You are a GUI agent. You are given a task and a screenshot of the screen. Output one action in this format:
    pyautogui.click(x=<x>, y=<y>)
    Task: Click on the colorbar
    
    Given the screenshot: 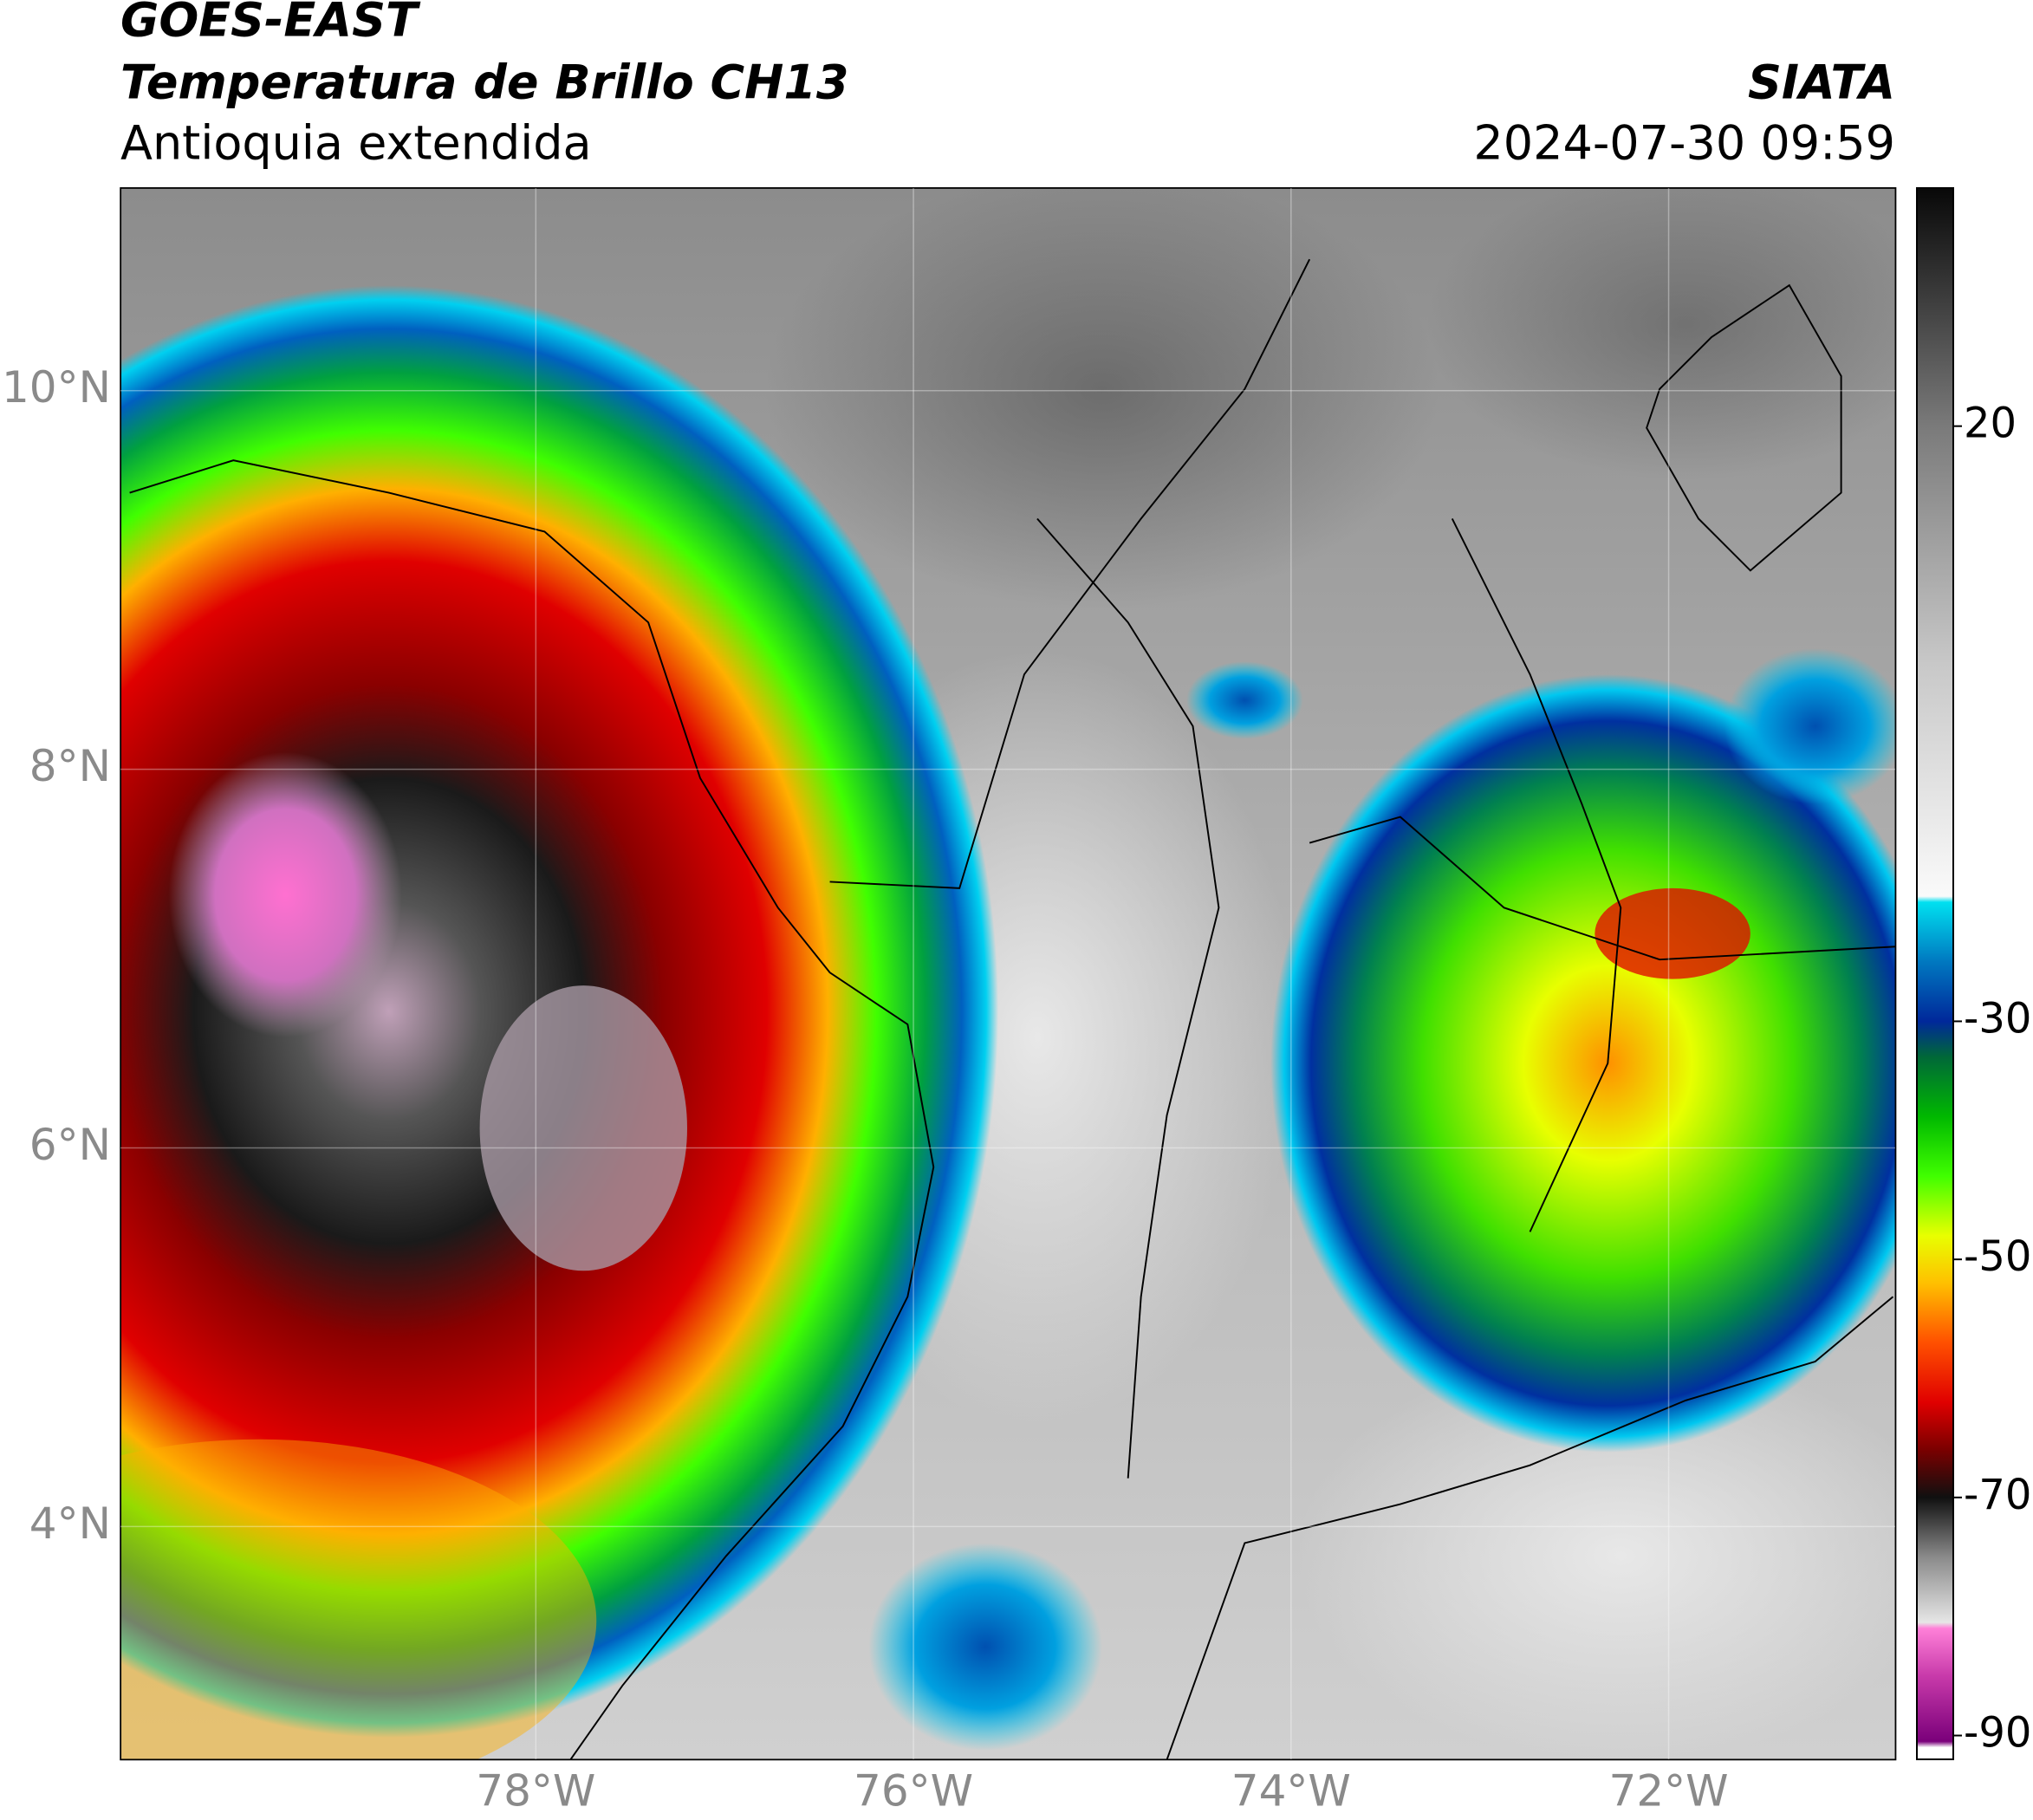 What is the action you would take?
    pyautogui.click(x=1935, y=973)
    